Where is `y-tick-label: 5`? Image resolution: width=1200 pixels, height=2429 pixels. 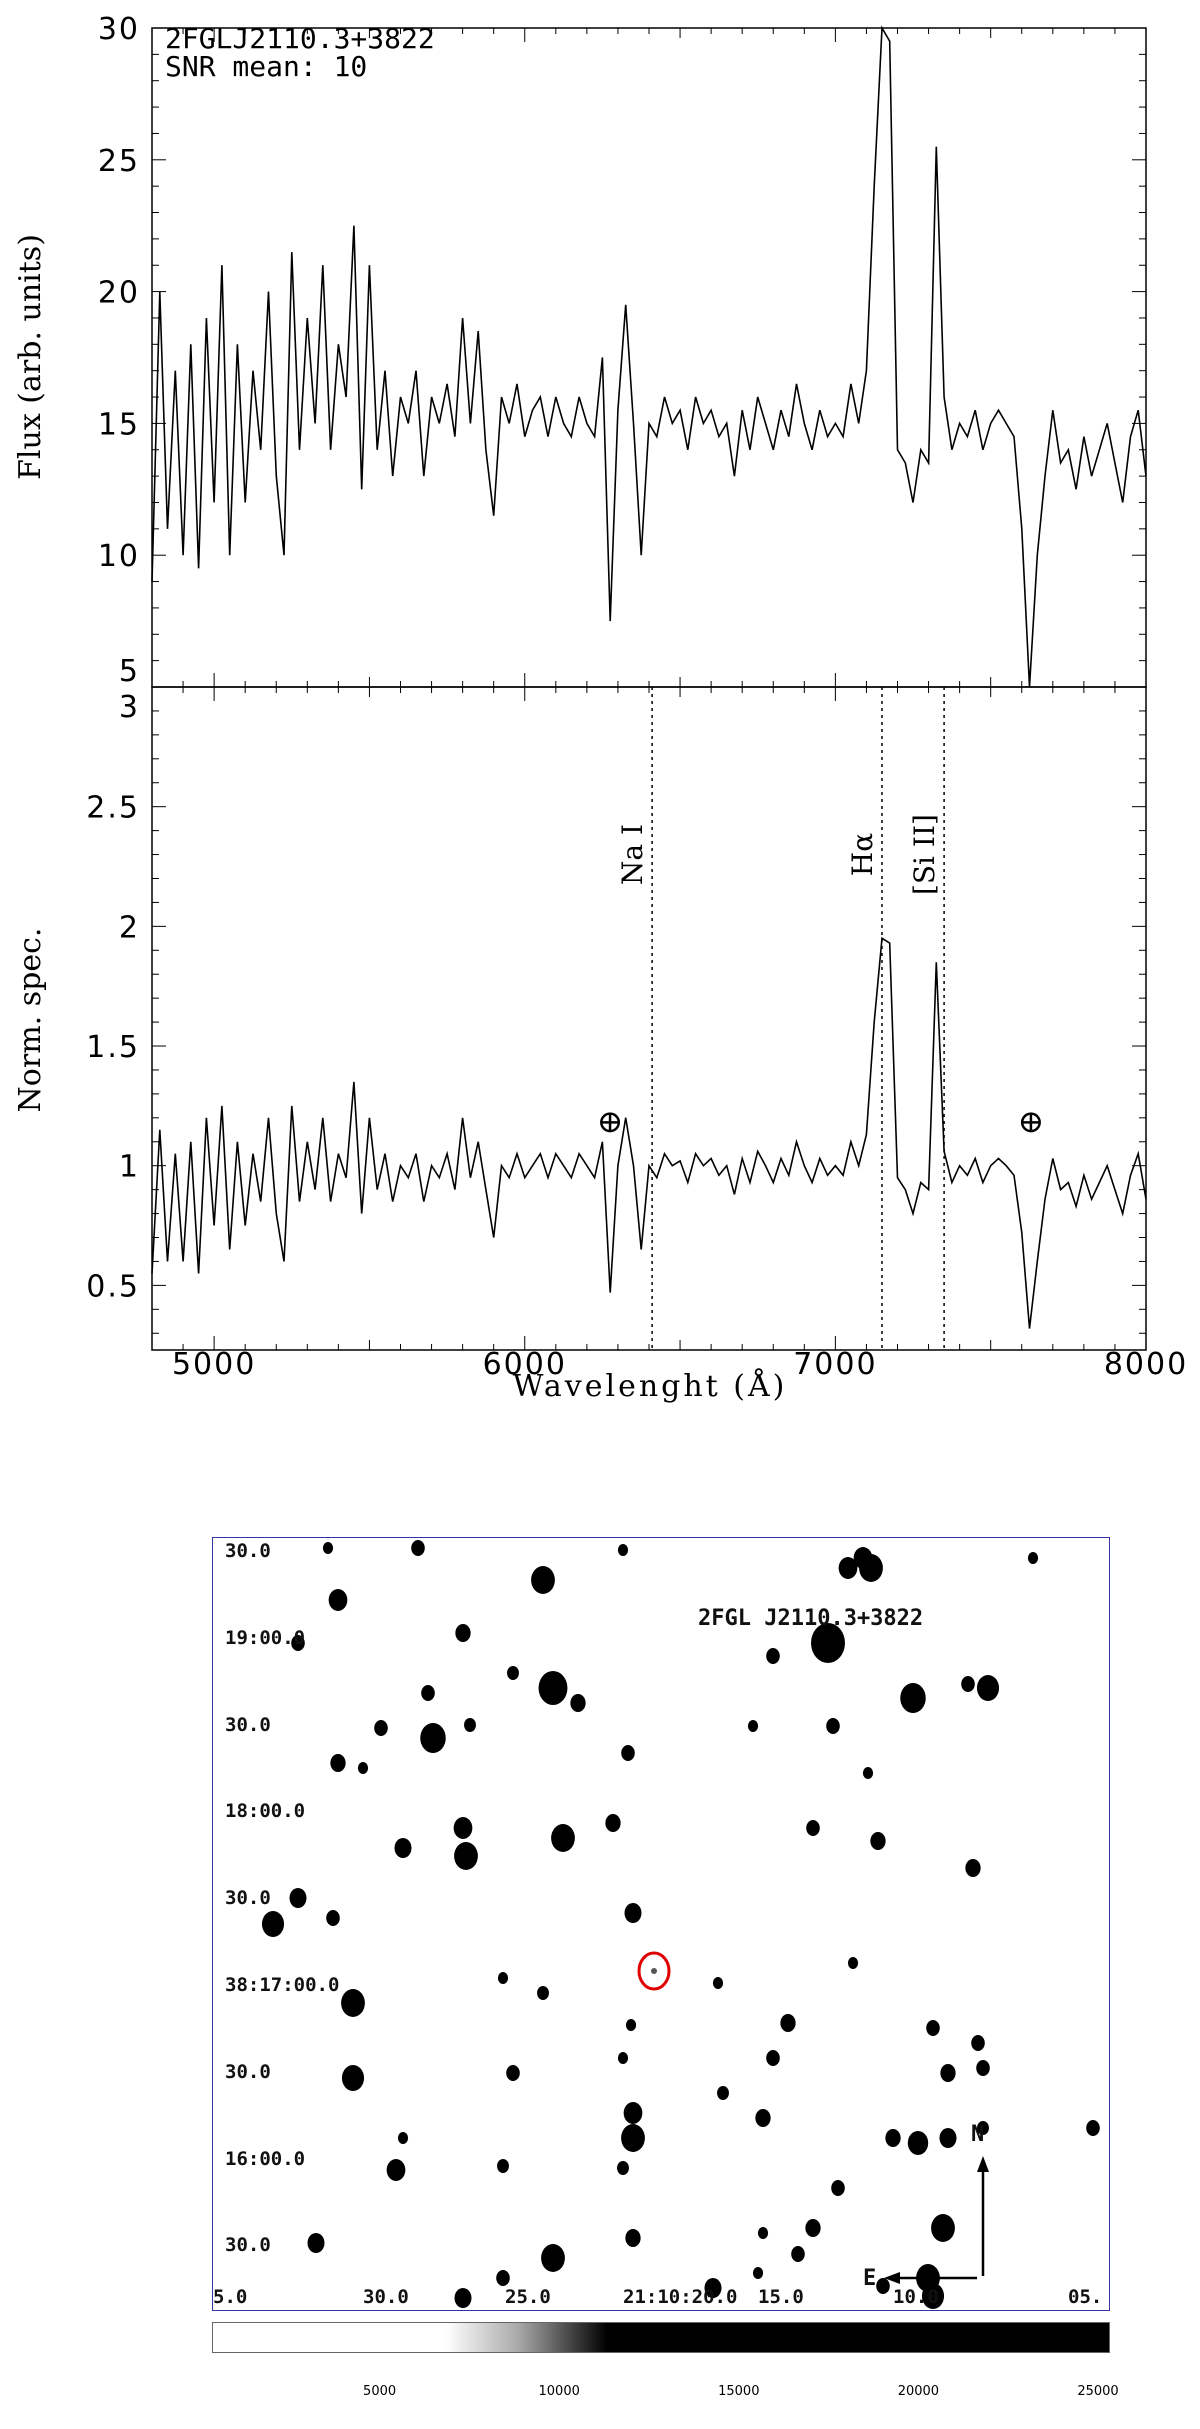
y-tick-label: 5 is located at coordinates (129, 671).